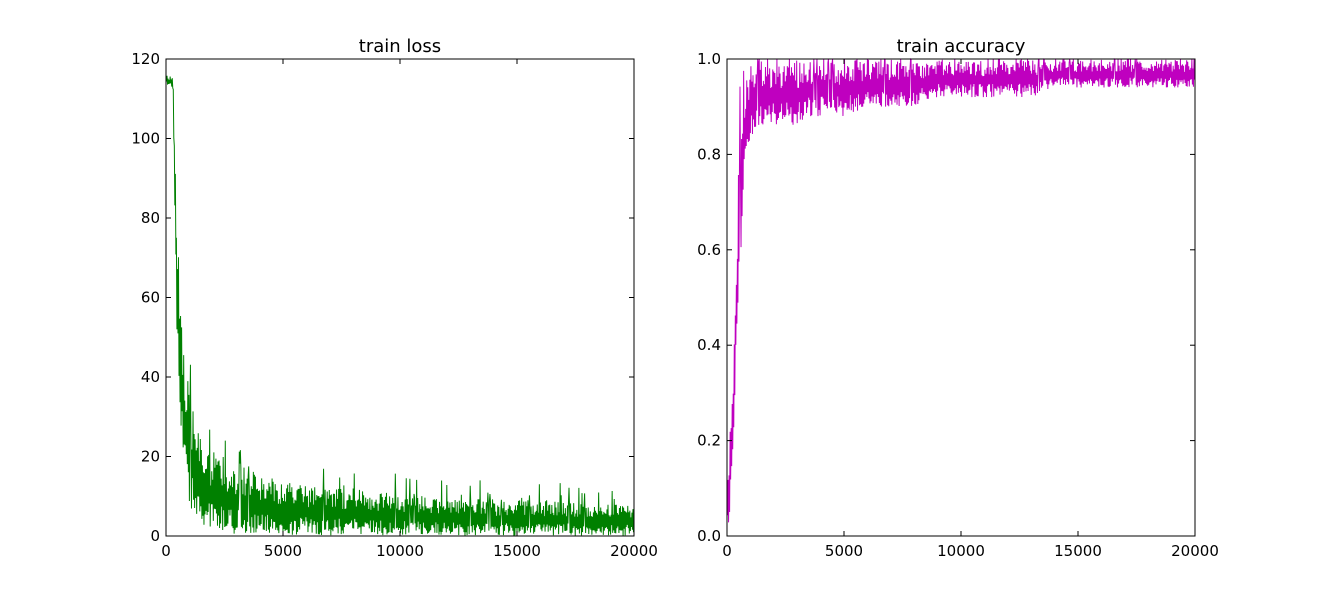 This screenshot has height=596, width=1327. I want to click on chart-title: train accuracy, so click(961, 46).